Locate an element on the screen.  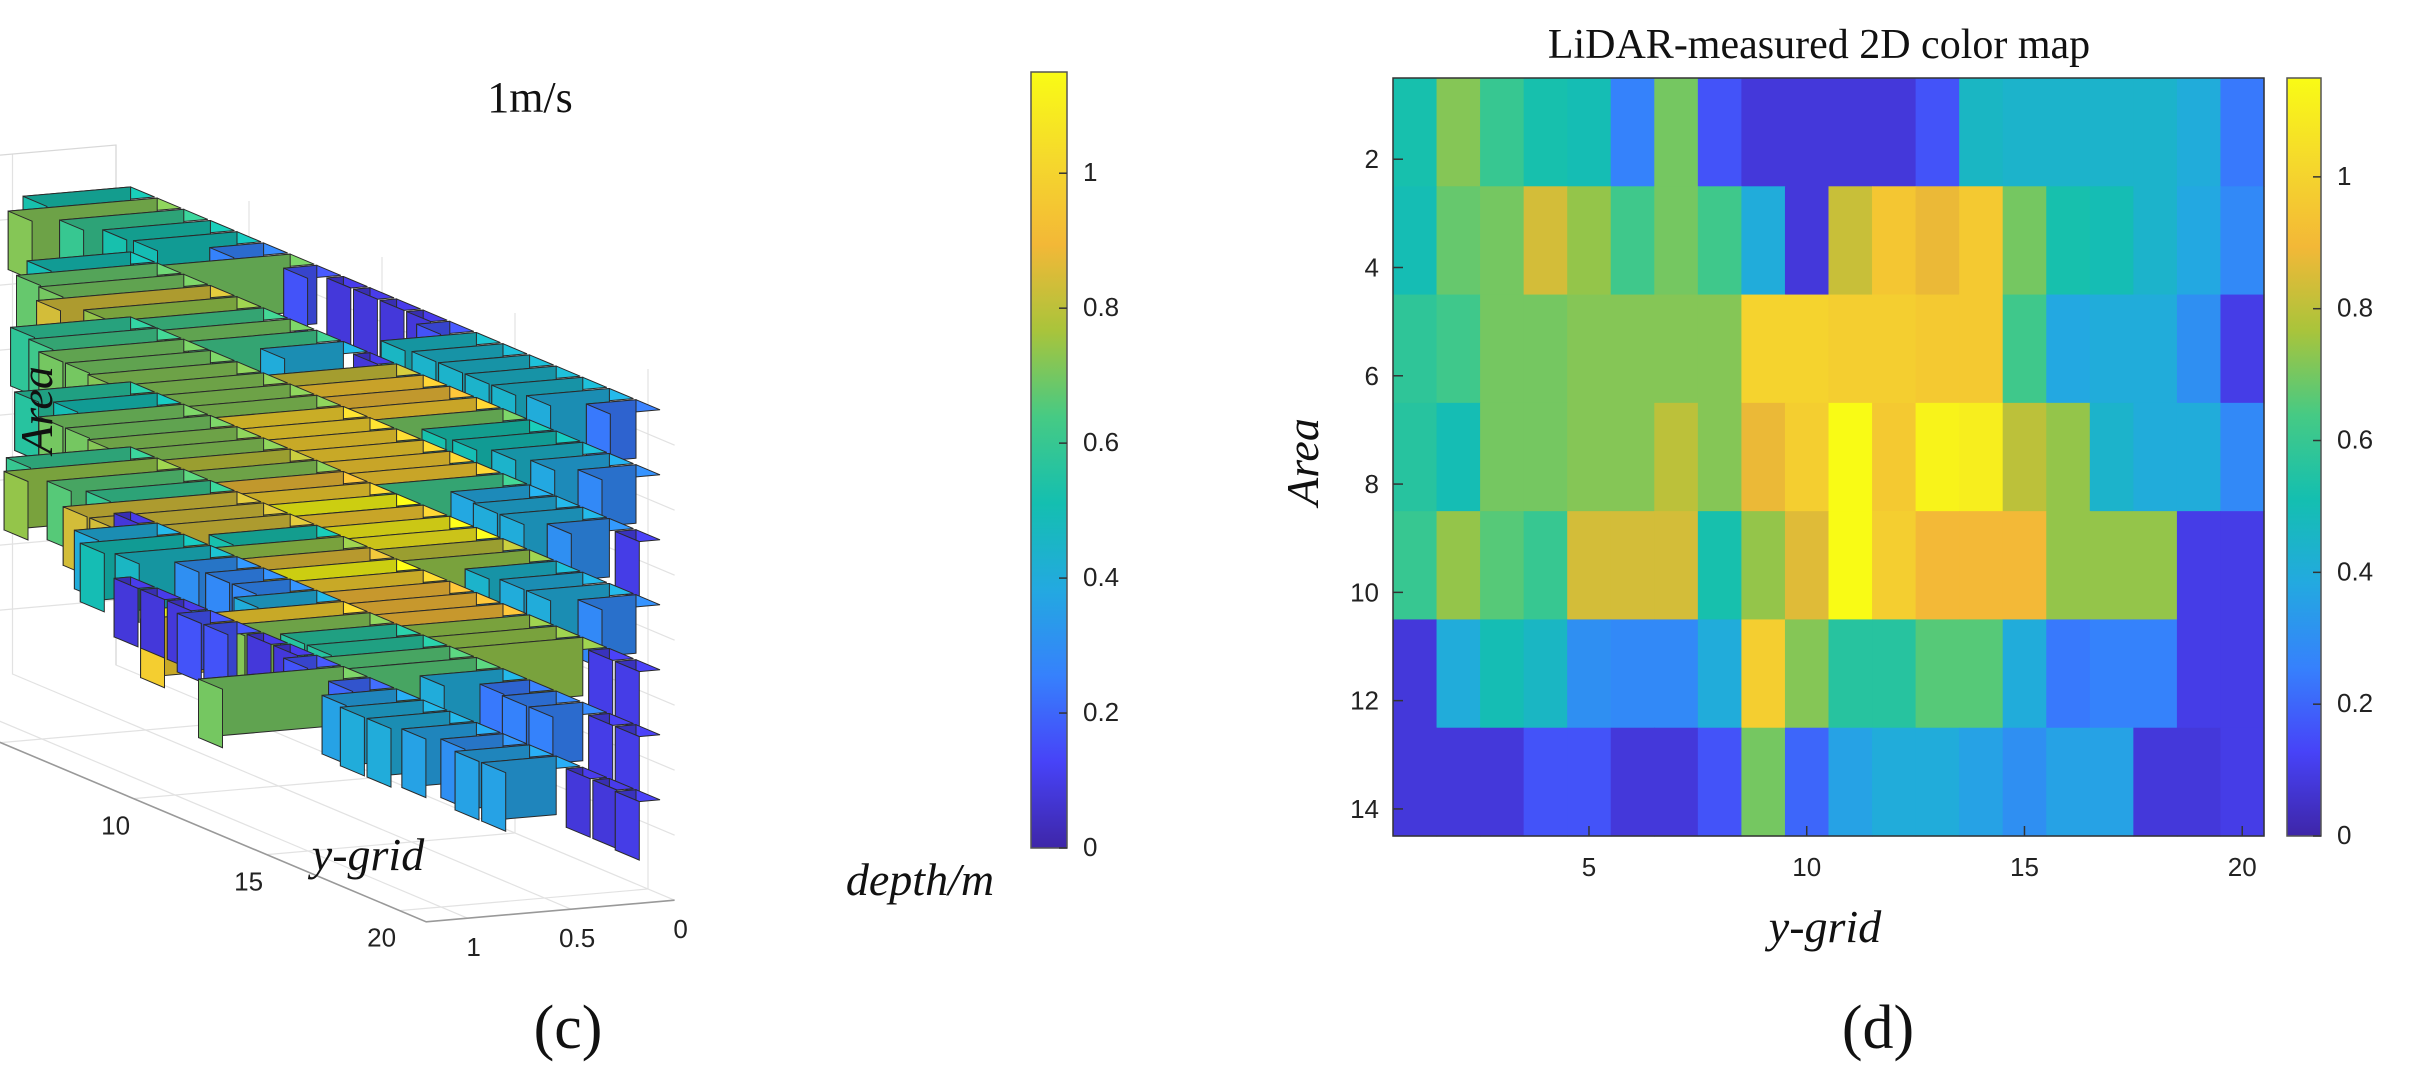
panel-c-x-tick-label: 20 is located at coordinates (381, 938).